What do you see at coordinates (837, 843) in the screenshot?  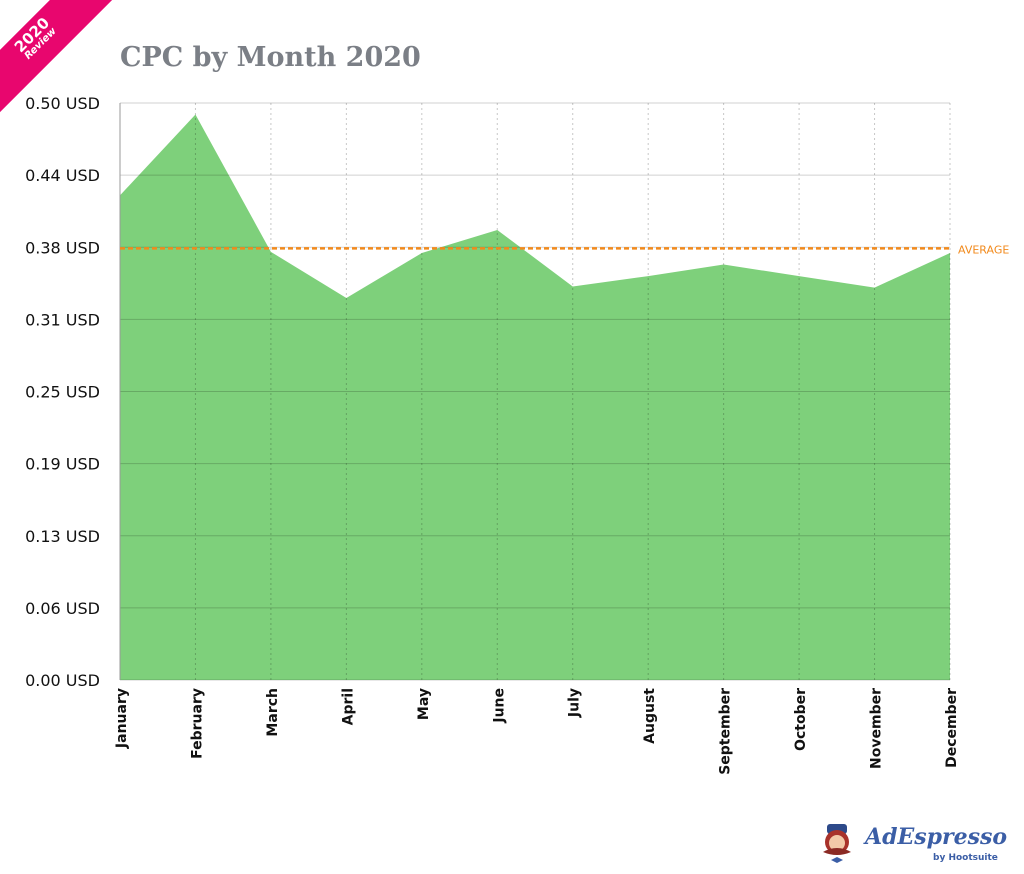 I see `mascot-icon` at bounding box center [837, 843].